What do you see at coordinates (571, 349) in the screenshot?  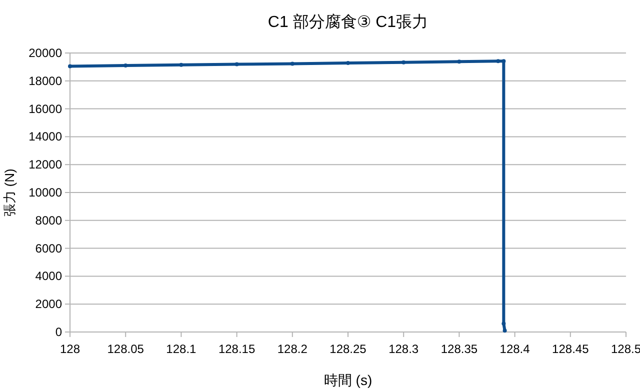 I see `x-tick-label: 128.45` at bounding box center [571, 349].